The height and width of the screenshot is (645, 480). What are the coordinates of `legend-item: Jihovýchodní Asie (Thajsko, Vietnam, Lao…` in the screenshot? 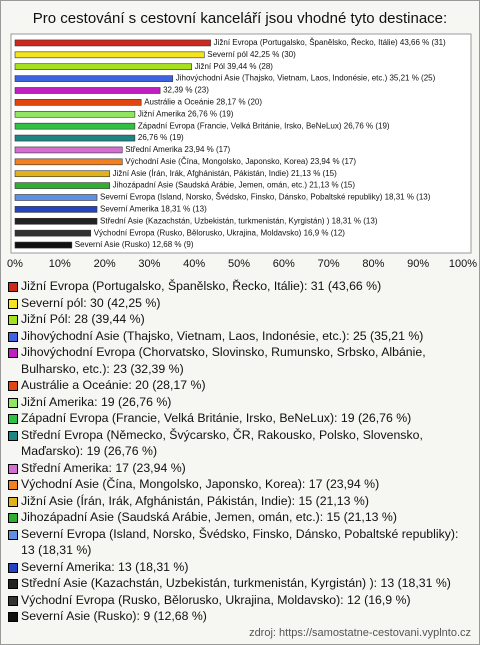 It's located at (239, 336).